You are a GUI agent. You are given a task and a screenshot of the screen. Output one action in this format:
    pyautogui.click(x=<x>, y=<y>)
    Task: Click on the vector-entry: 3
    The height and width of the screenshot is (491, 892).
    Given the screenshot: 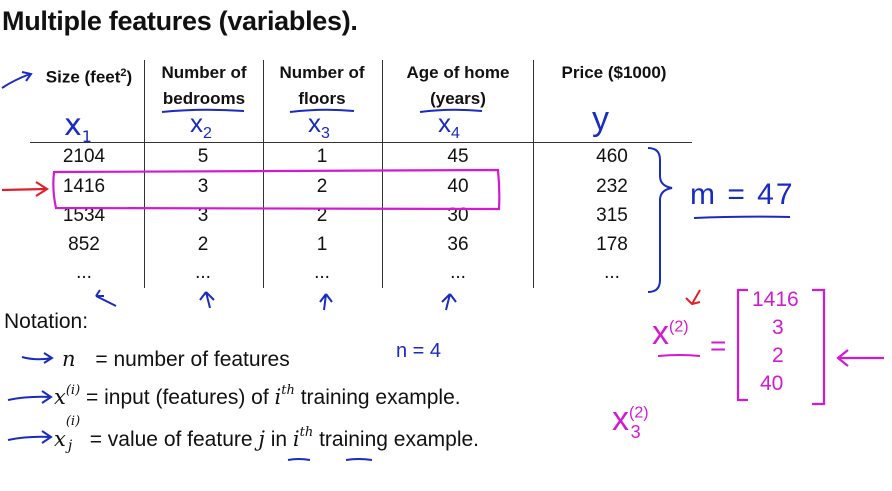 What is the action you would take?
    pyautogui.click(x=778, y=327)
    